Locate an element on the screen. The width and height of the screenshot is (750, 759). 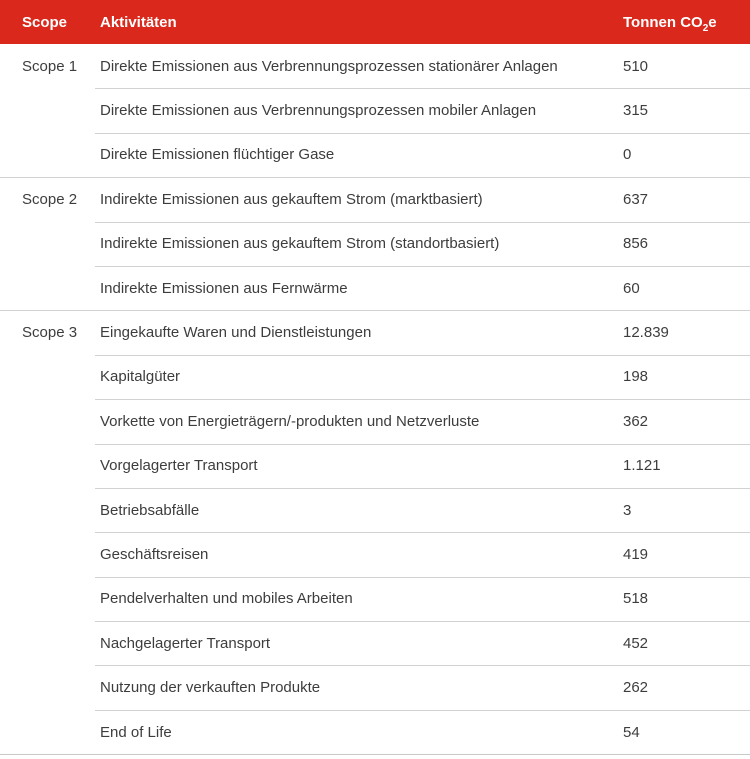
tonnes-cell: 518 is located at coordinates (636, 599).